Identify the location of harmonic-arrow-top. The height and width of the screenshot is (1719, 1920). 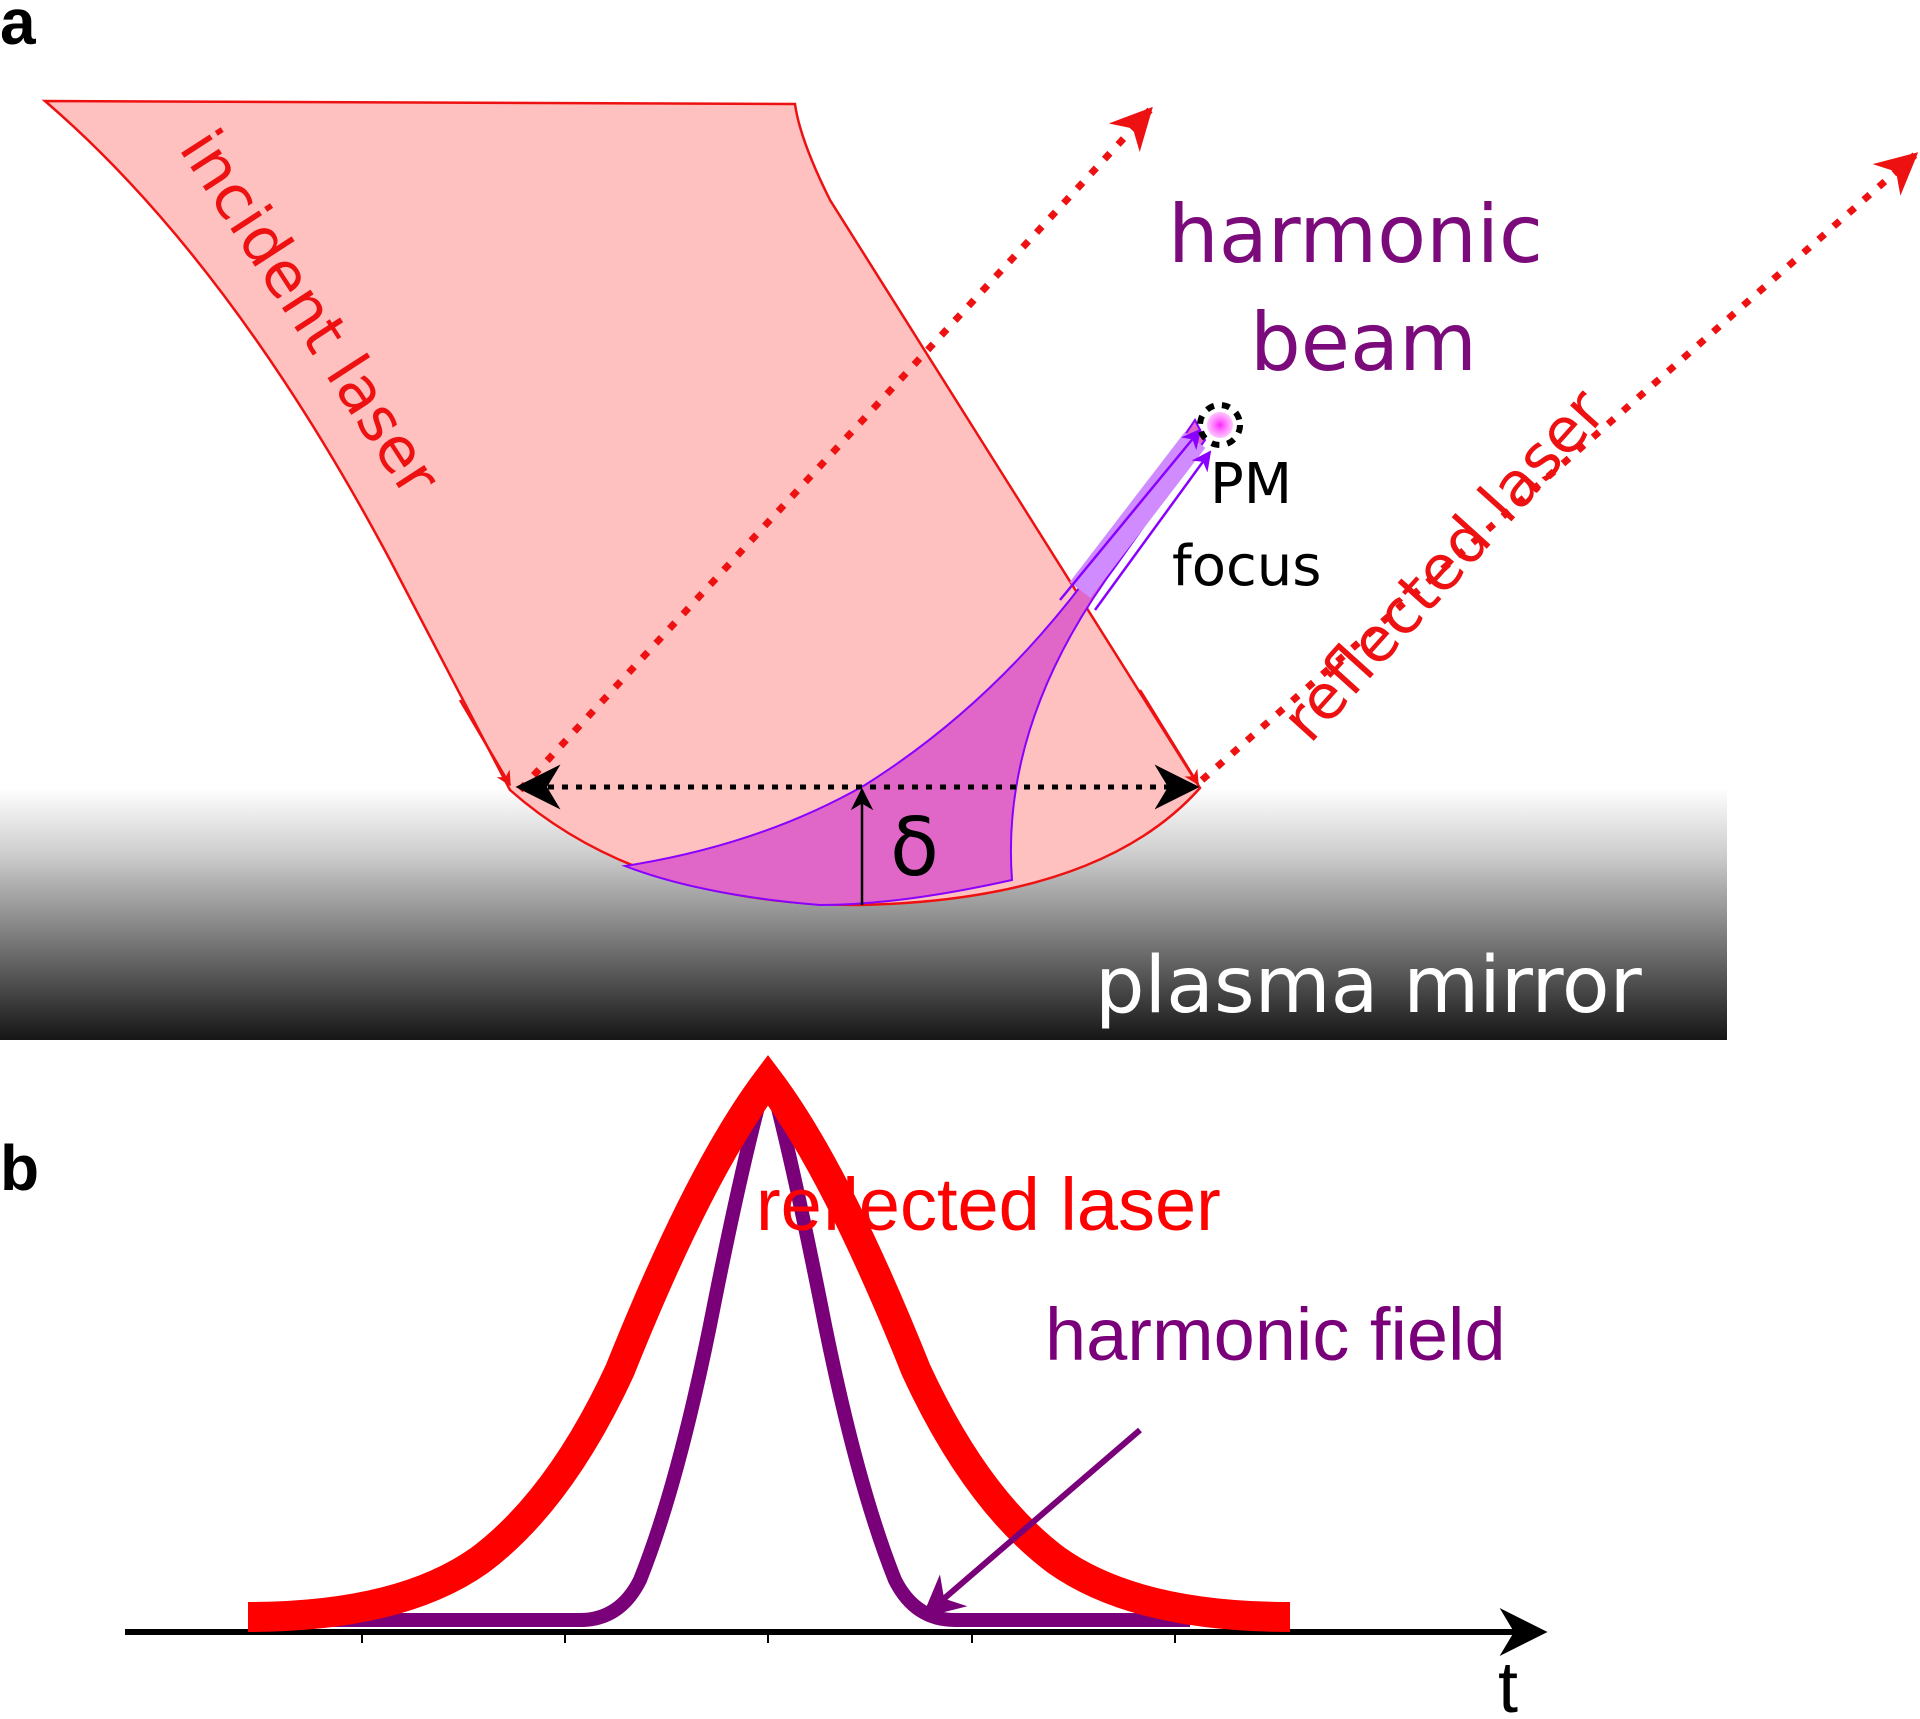
(1130, 514).